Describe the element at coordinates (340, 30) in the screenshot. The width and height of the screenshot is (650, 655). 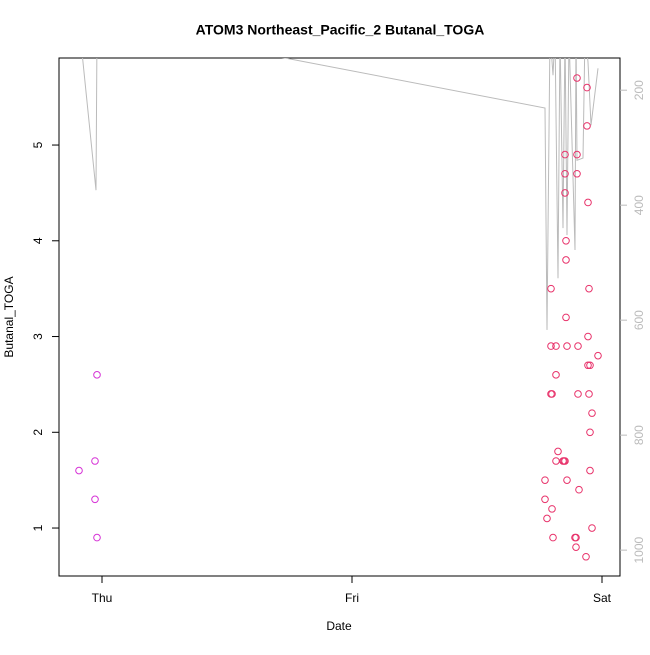
I see `chart-title: ATOM3 Northeast_Pacific_2 Butanal_TOGA` at that location.